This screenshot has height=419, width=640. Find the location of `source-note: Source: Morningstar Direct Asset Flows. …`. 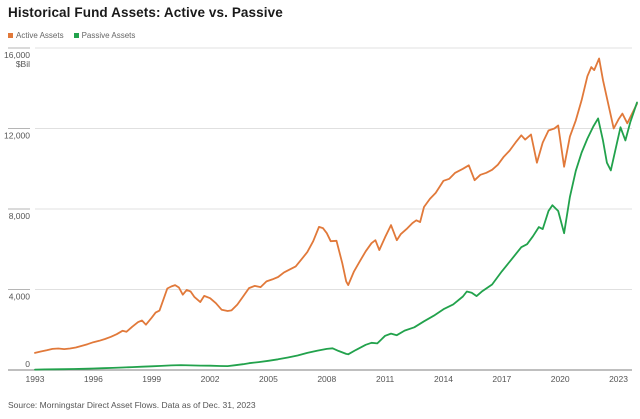

source-note: Source: Morningstar Direct Asset Flows. … is located at coordinates (132, 405).